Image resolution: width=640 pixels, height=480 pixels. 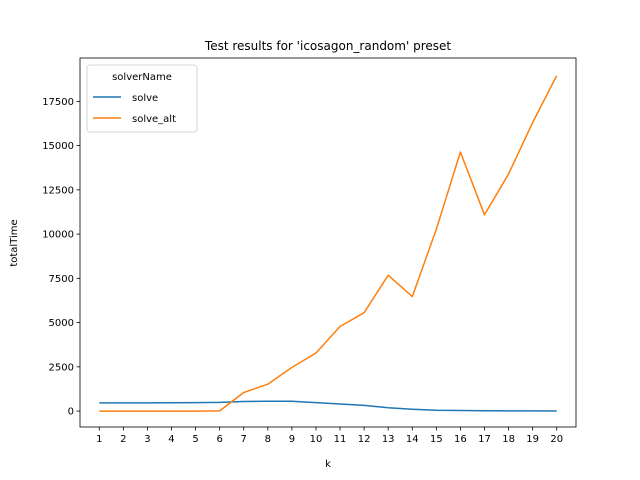 What do you see at coordinates (484, 439) in the screenshot?
I see `x-tick-label: 17` at bounding box center [484, 439].